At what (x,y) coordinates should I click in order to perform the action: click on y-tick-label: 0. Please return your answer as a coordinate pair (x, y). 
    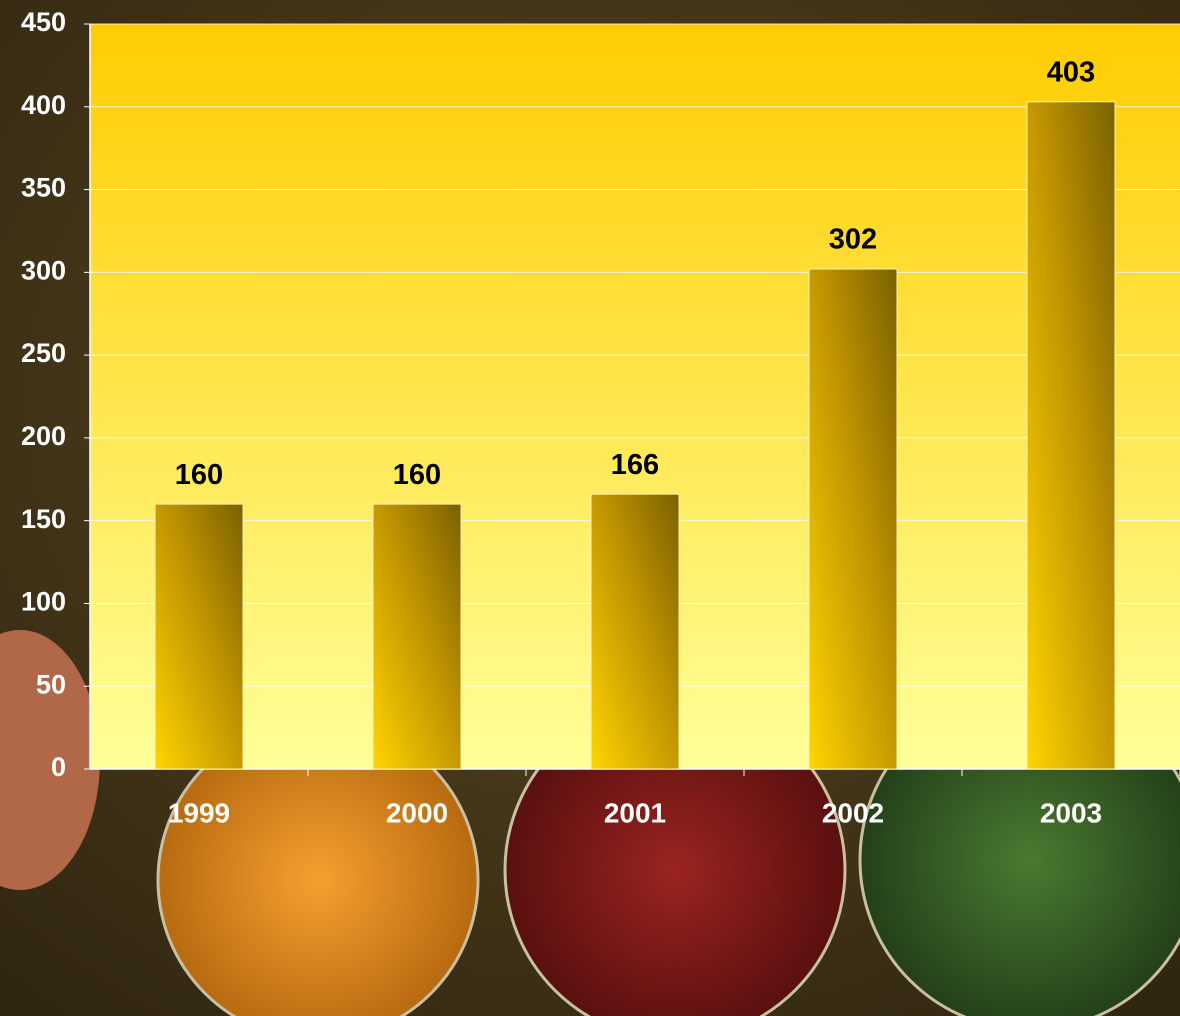
    Looking at the image, I should click on (58, 767).